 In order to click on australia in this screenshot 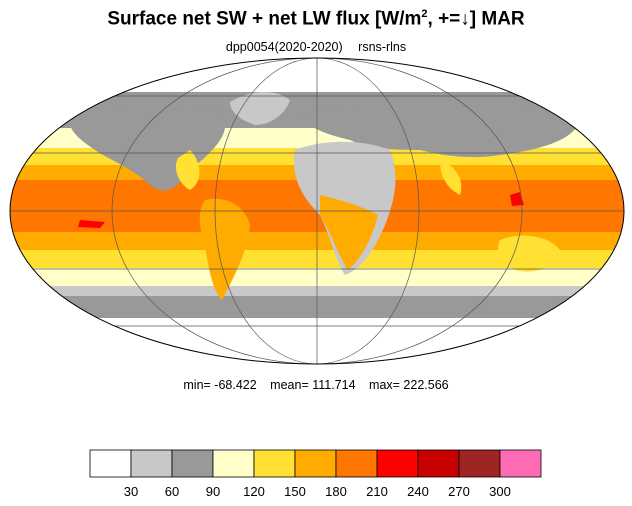, I will do `click(529, 253)`.